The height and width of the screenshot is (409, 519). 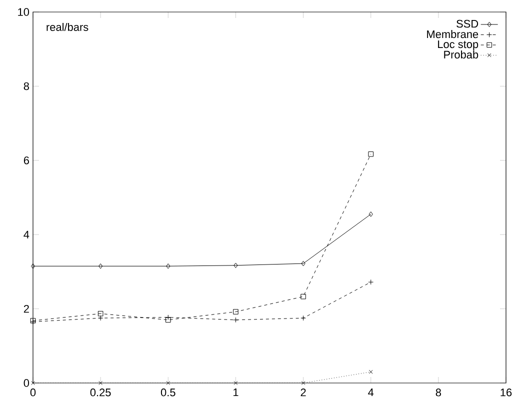 What do you see at coordinates (33, 392) in the screenshot?
I see `x-tick-label: 0` at bounding box center [33, 392].